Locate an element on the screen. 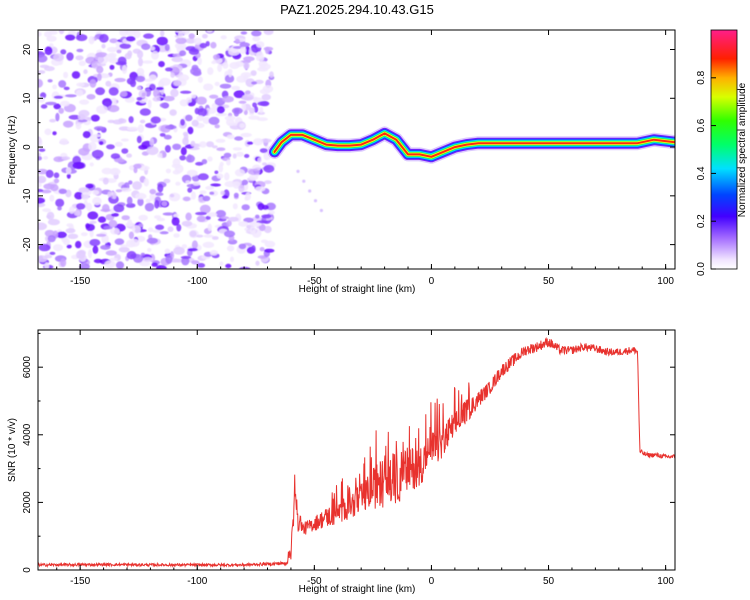 The width and height of the screenshot is (750, 600). x-tick-label: -50 is located at coordinates (314, 281).